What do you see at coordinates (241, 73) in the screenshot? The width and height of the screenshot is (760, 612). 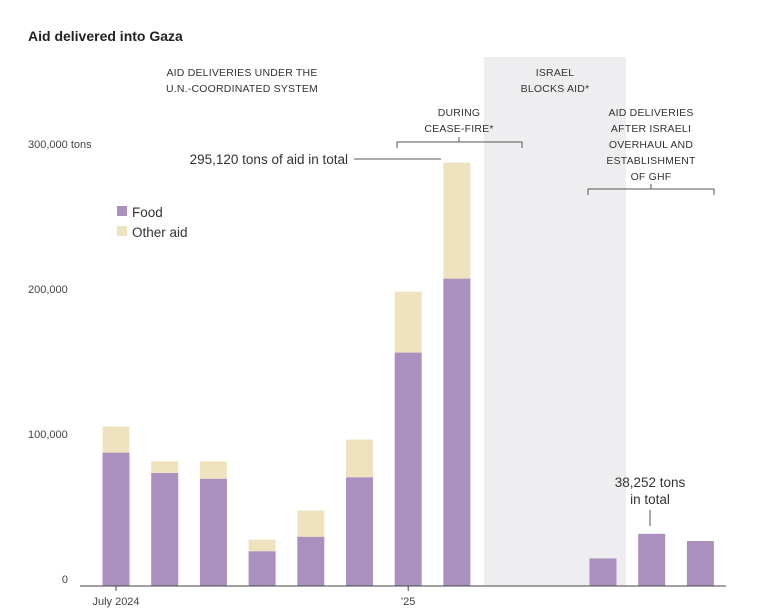 I see `annotation-un-system-line1: AID DELIVERIES UNDER THE` at bounding box center [241, 73].